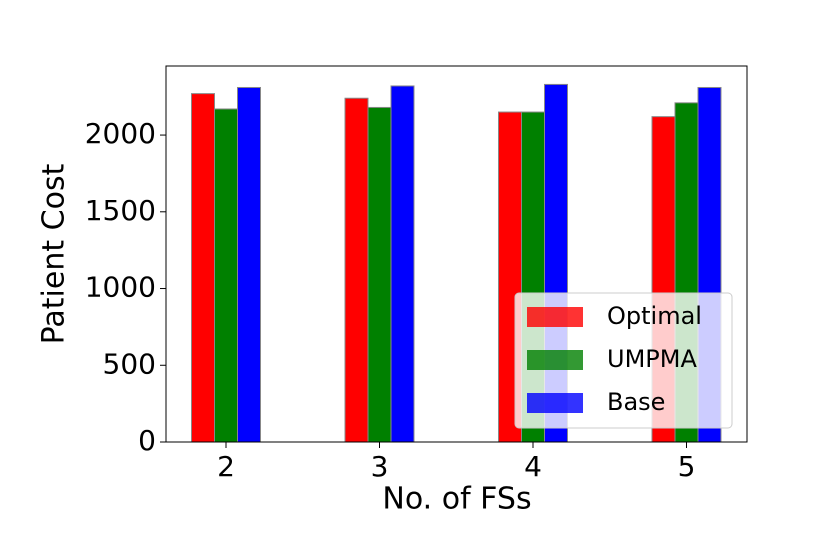 The height and width of the screenshot is (558, 830). What do you see at coordinates (147, 440) in the screenshot?
I see `y-tick-label: 0` at bounding box center [147, 440].